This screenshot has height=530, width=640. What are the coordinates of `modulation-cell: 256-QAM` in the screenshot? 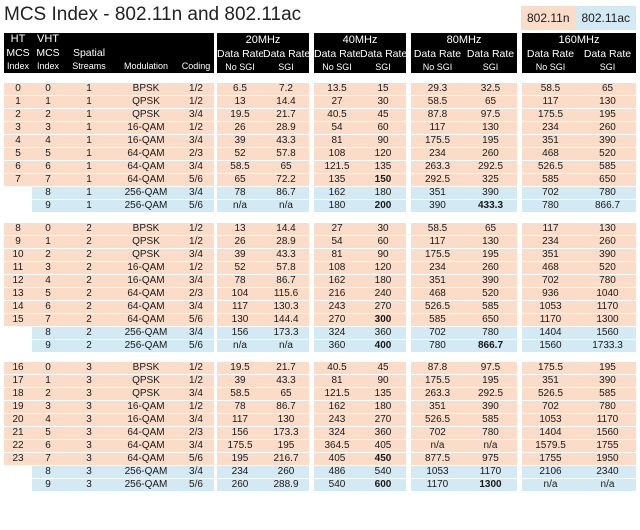 It's located at (146, 472).